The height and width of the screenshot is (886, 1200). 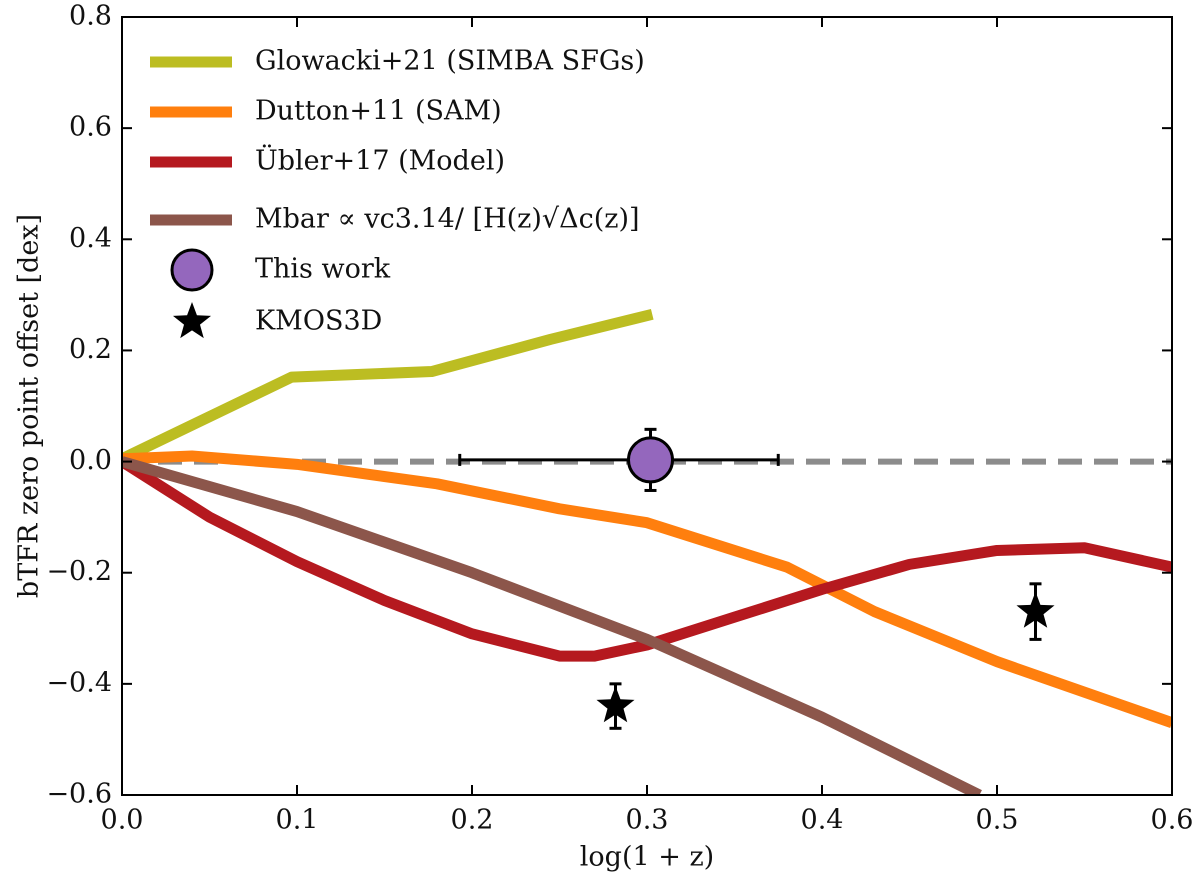 What do you see at coordinates (318, 321) in the screenshot?
I see `legend-label: KMOS3D` at bounding box center [318, 321].